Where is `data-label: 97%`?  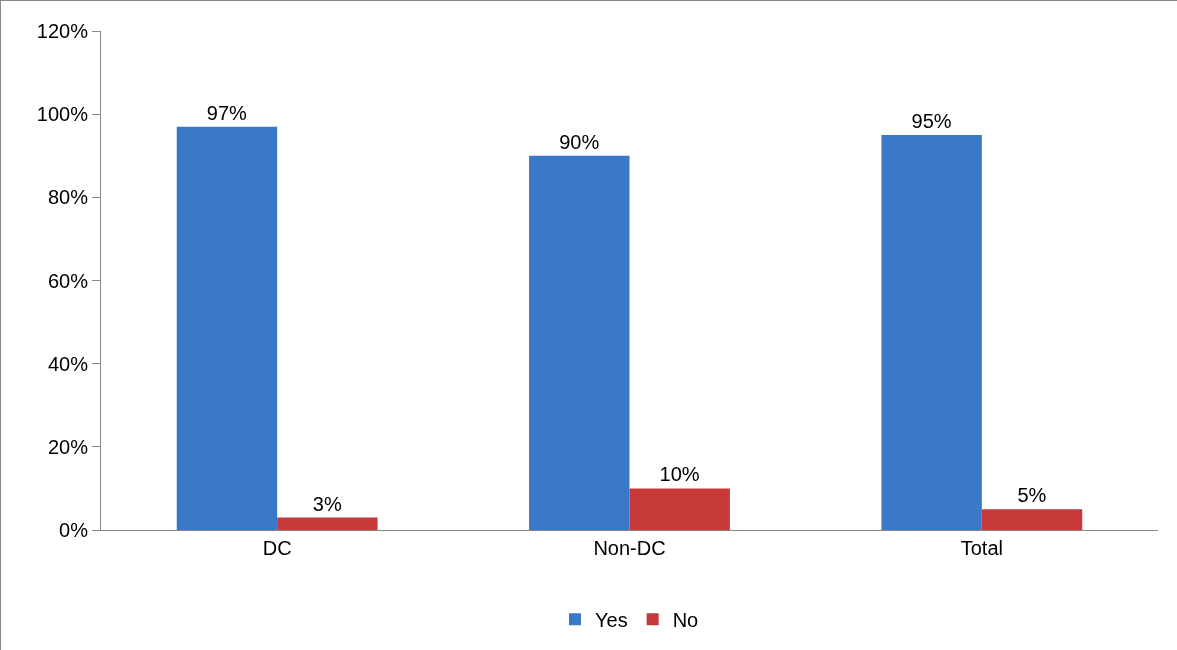
data-label: 97% is located at coordinates (227, 112).